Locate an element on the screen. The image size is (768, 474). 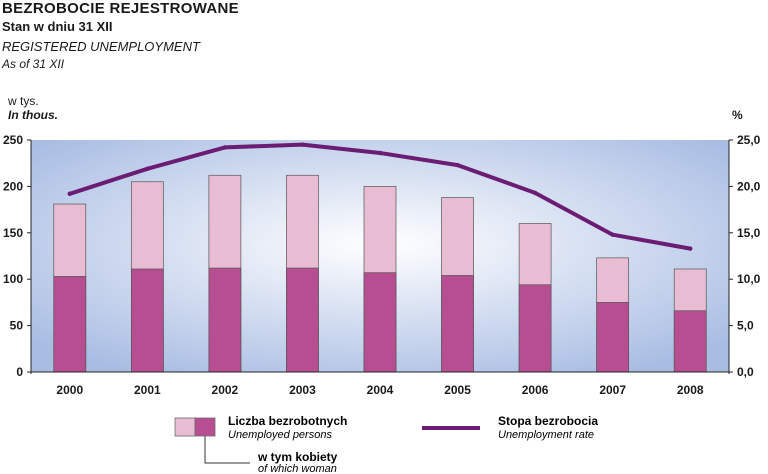
legend-total-swatch is located at coordinates (185, 427).